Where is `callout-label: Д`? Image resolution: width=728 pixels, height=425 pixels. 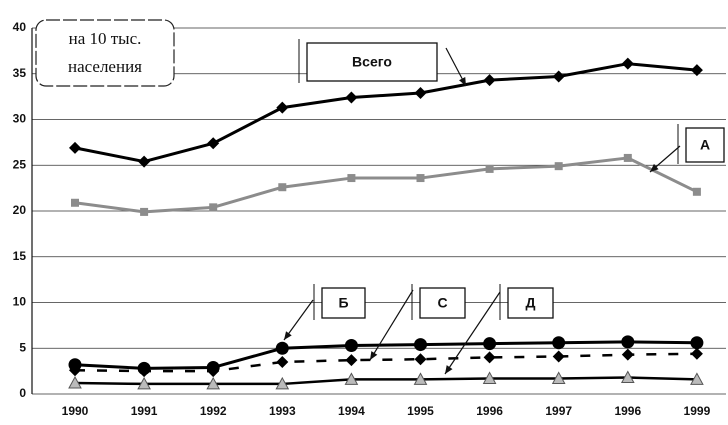
callout-label: Д is located at coordinates (531, 303).